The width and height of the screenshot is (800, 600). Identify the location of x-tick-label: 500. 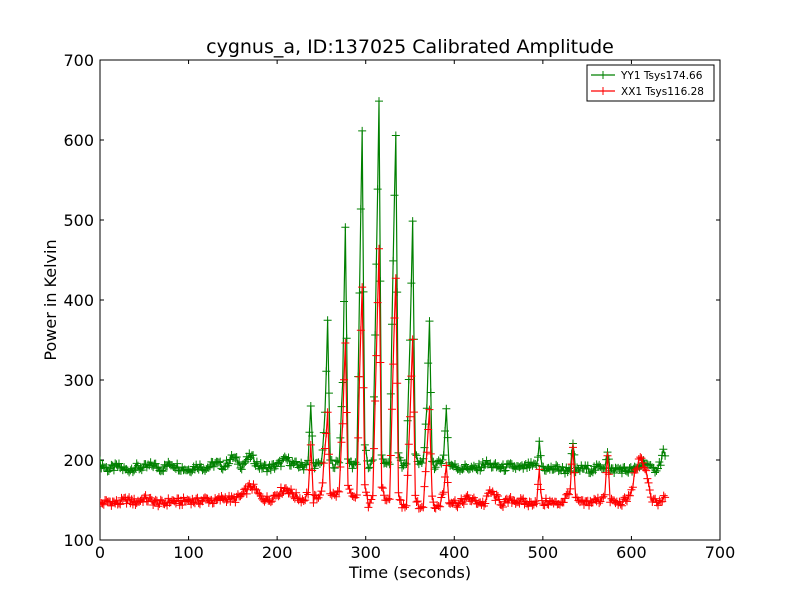
(543, 552).